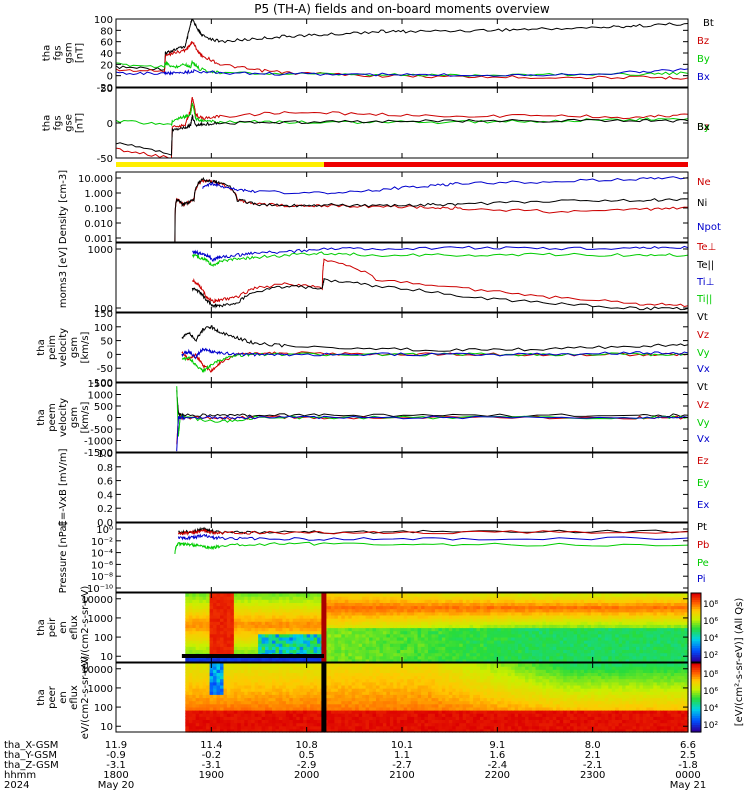  What do you see at coordinates (63, 487) in the screenshot?
I see `y-axis-label: E=-VxB [mV/m]` at bounding box center [63, 487].